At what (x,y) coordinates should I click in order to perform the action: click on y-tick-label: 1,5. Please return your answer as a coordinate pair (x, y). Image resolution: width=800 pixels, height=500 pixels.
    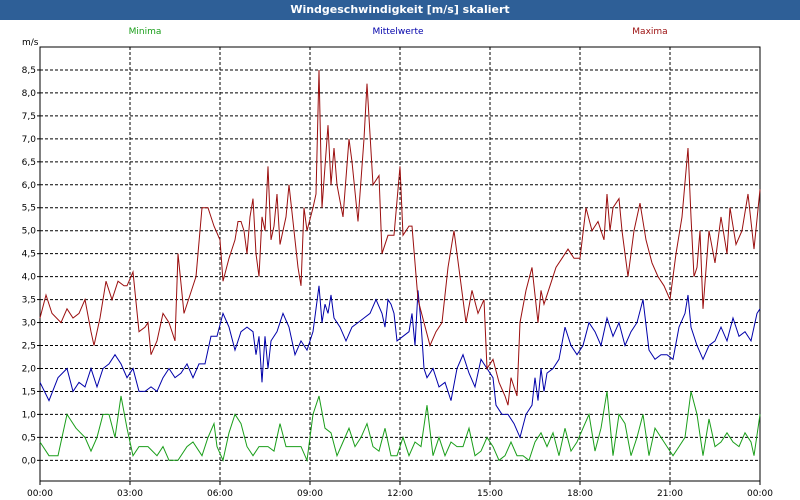
    Looking at the image, I should click on (29, 392).